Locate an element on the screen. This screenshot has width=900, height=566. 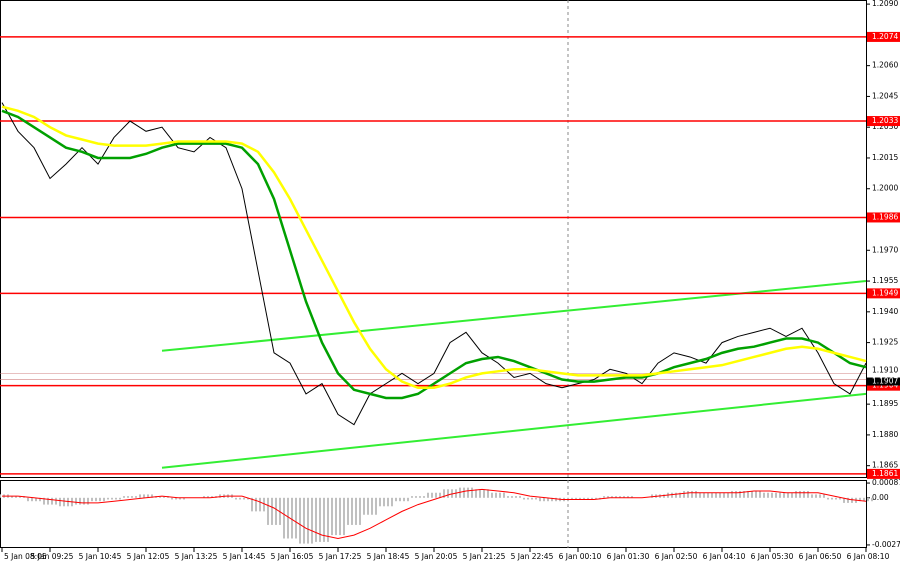
macd-frame is located at coordinates (433, 514).